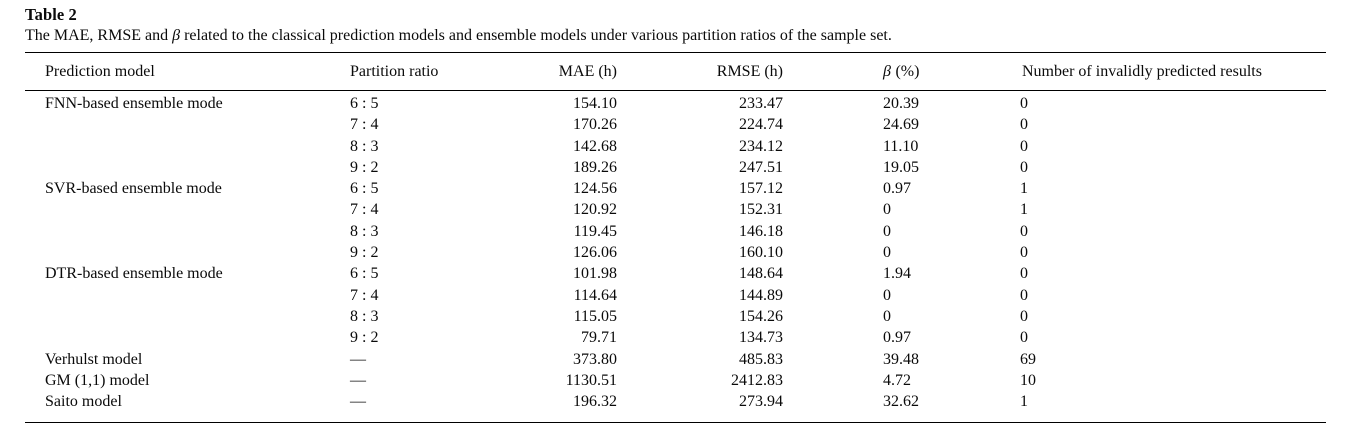 This screenshot has height=442, width=1371. What do you see at coordinates (901, 146) in the screenshot?
I see `cell-beta: 11.10` at bounding box center [901, 146].